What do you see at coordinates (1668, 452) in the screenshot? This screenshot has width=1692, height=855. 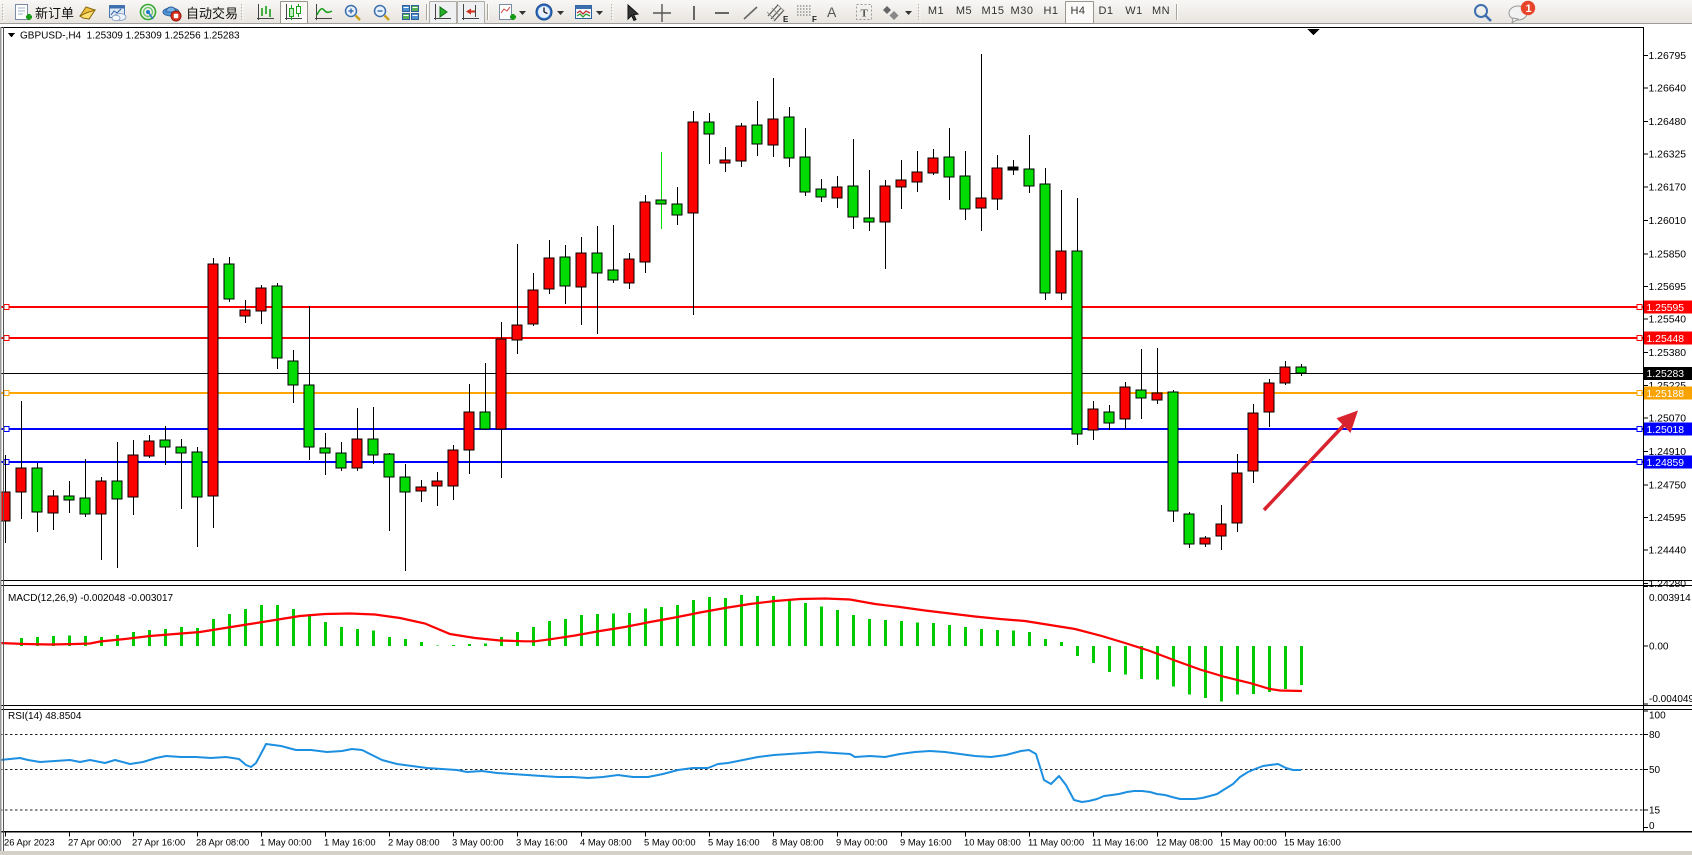 I see `svg-text: 1.24910` at bounding box center [1668, 452].